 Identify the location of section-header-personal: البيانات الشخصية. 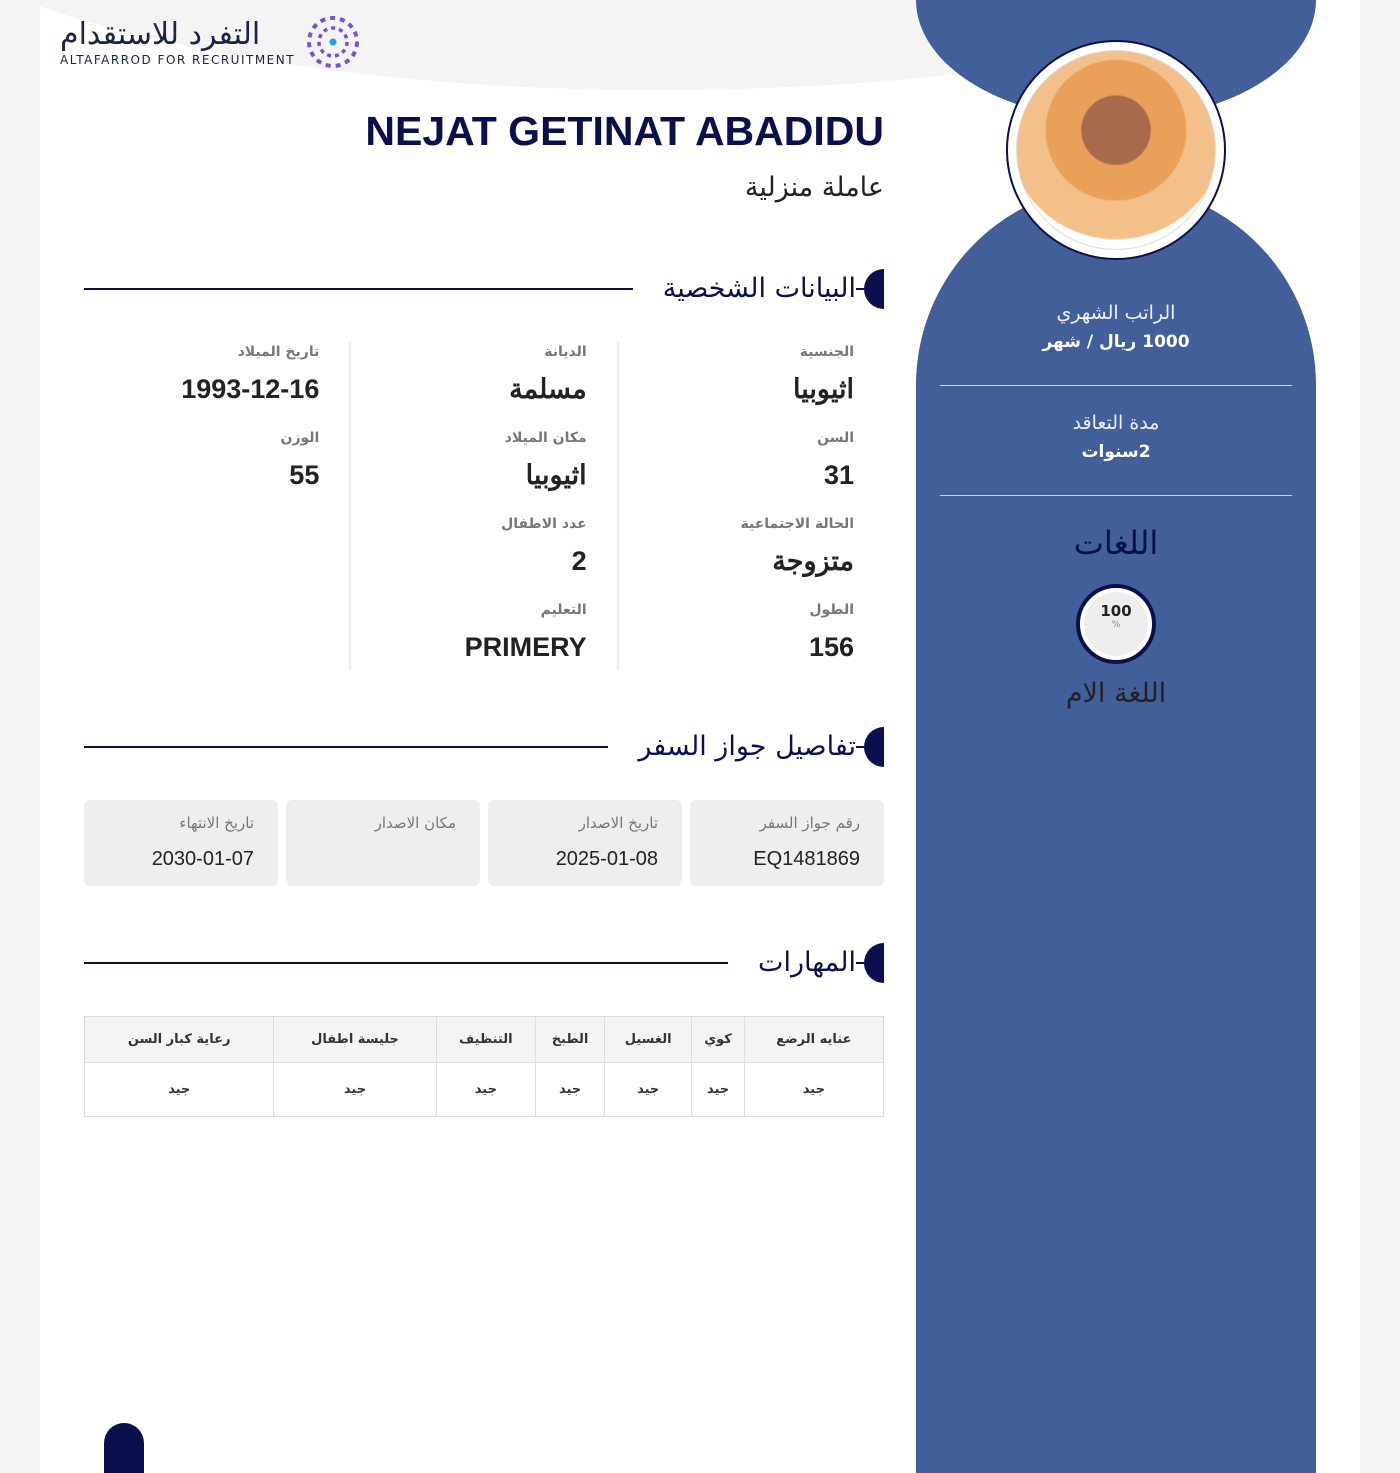
(484, 289).